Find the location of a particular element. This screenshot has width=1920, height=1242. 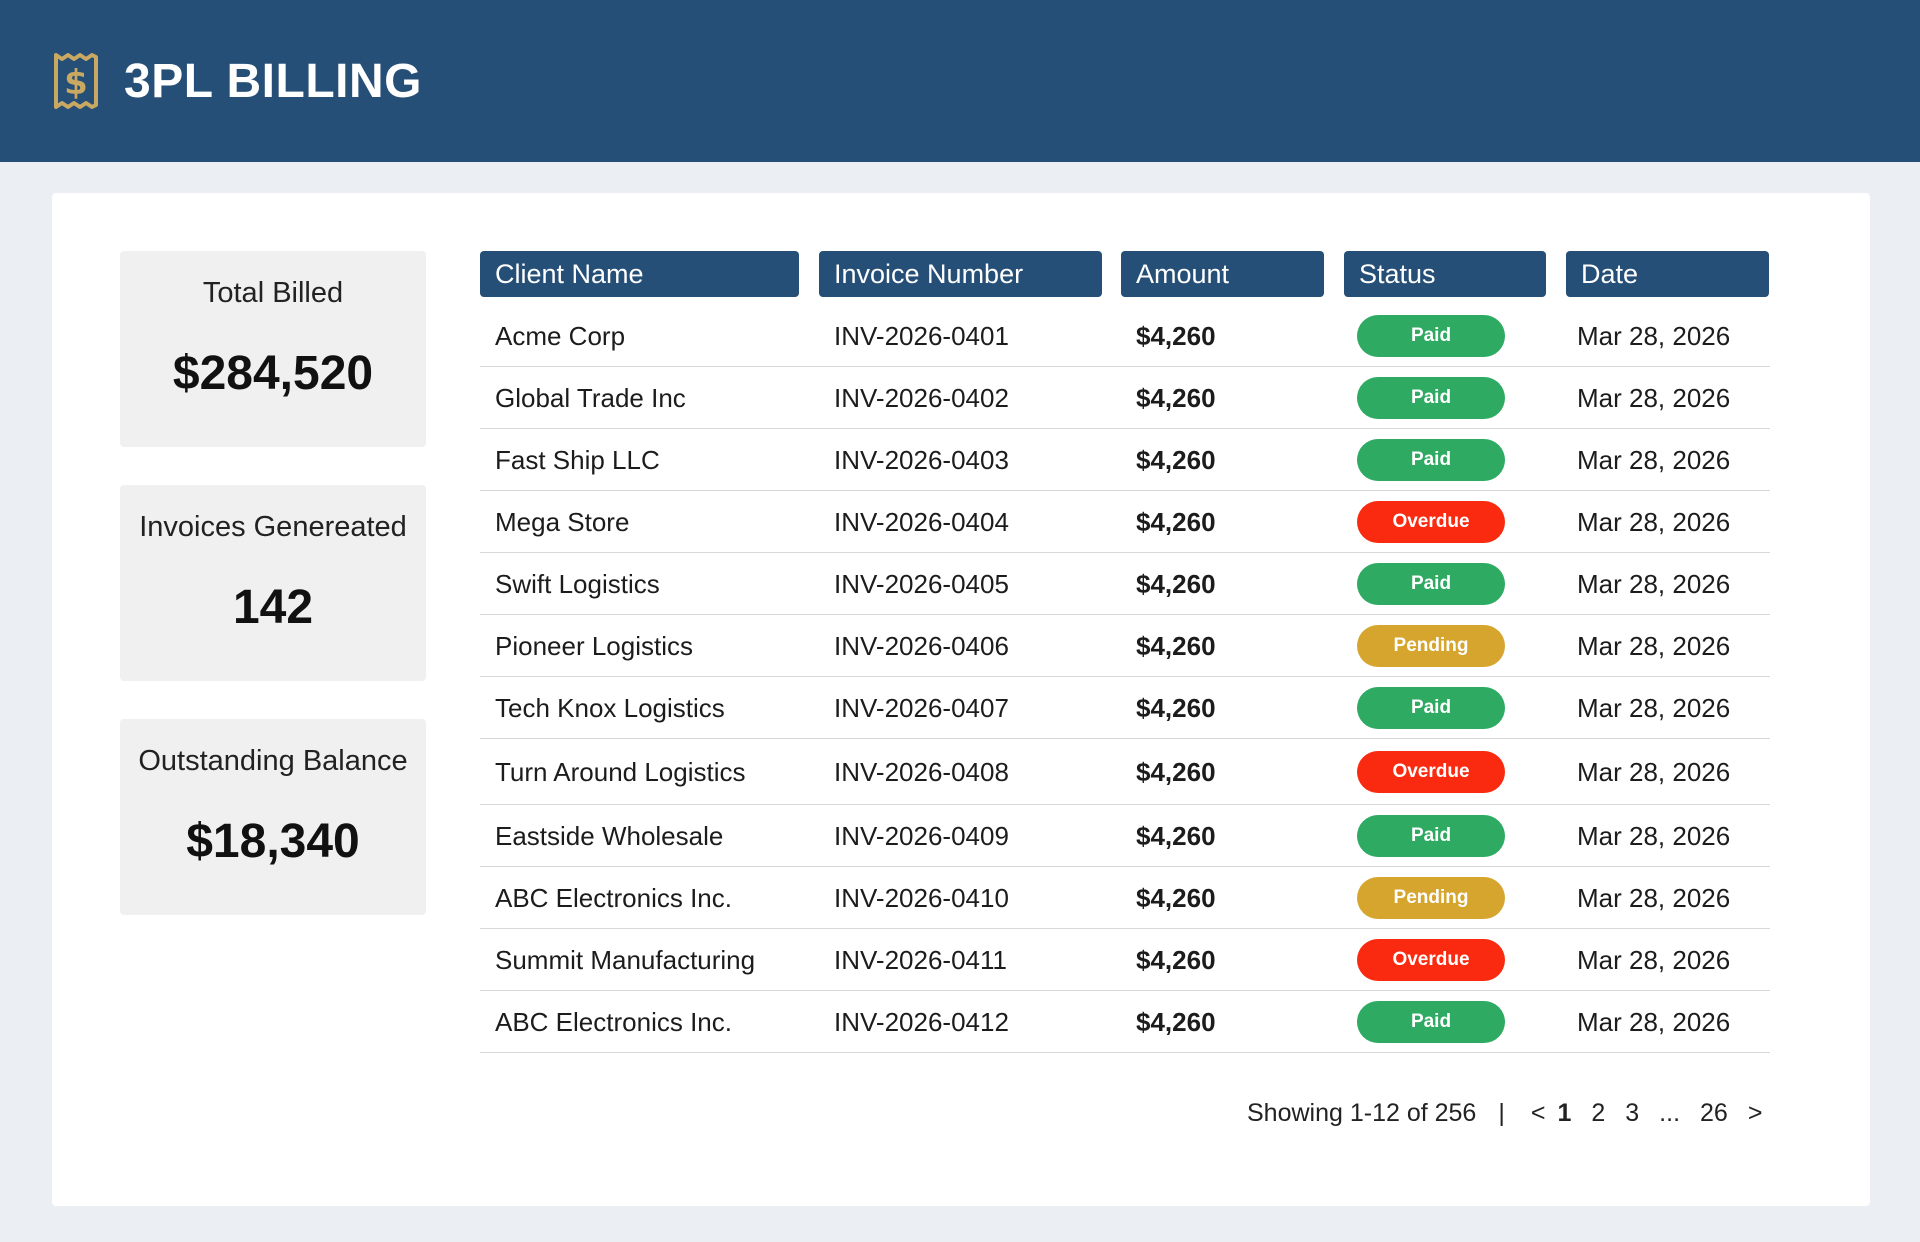

invoice-number: INV-2026-0405 is located at coordinates (921, 584).